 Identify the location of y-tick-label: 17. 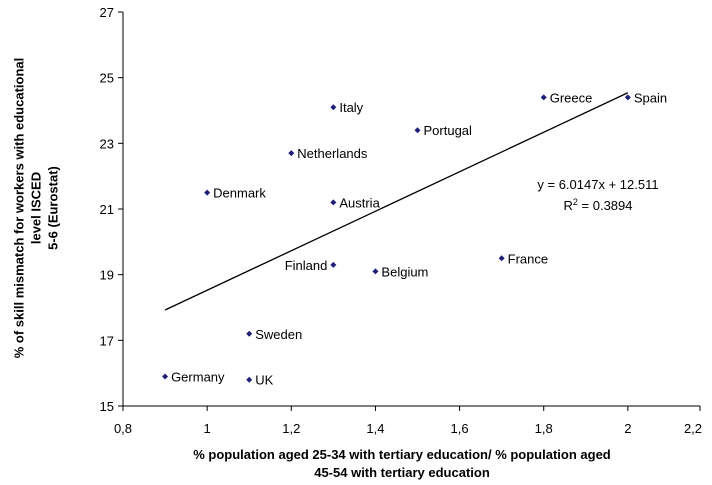
(107, 340).